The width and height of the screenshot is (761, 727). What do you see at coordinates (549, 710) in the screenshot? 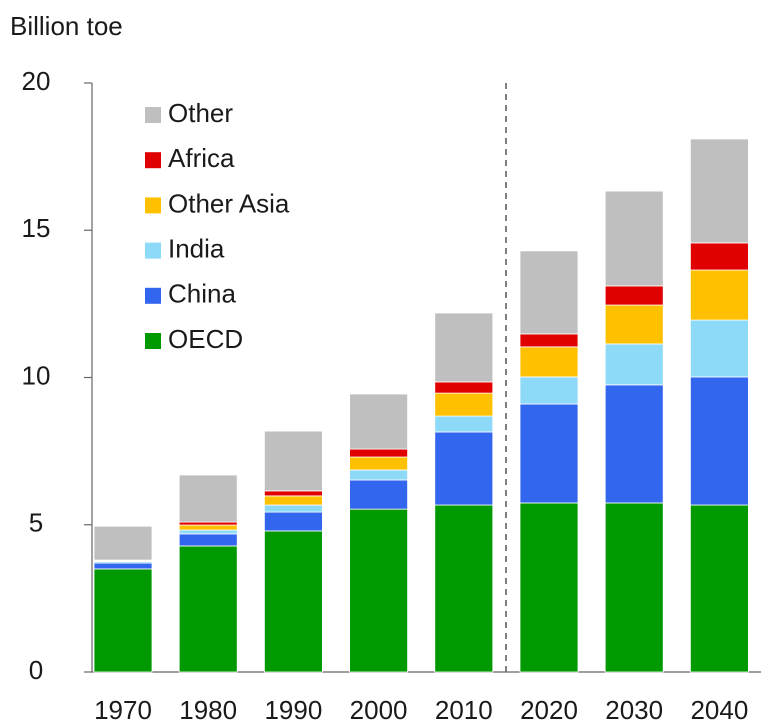
I see `x-tick-label: 2020` at bounding box center [549, 710].